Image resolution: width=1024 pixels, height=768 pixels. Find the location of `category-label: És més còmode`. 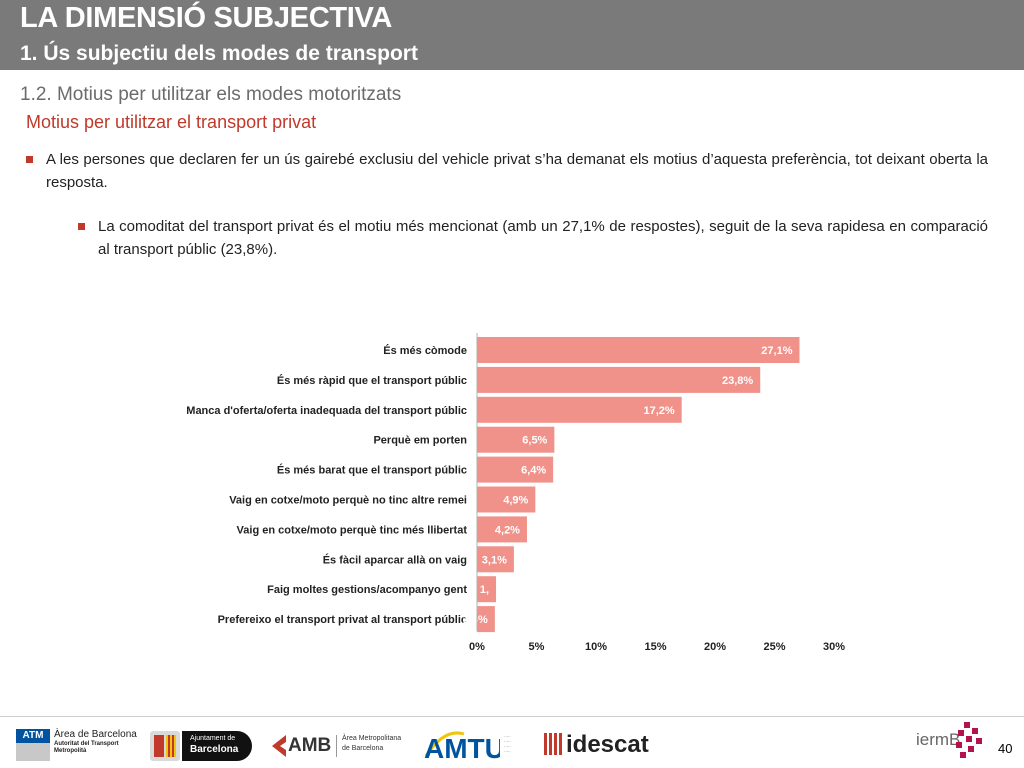

category-label: És més còmode is located at coordinates (425, 350).